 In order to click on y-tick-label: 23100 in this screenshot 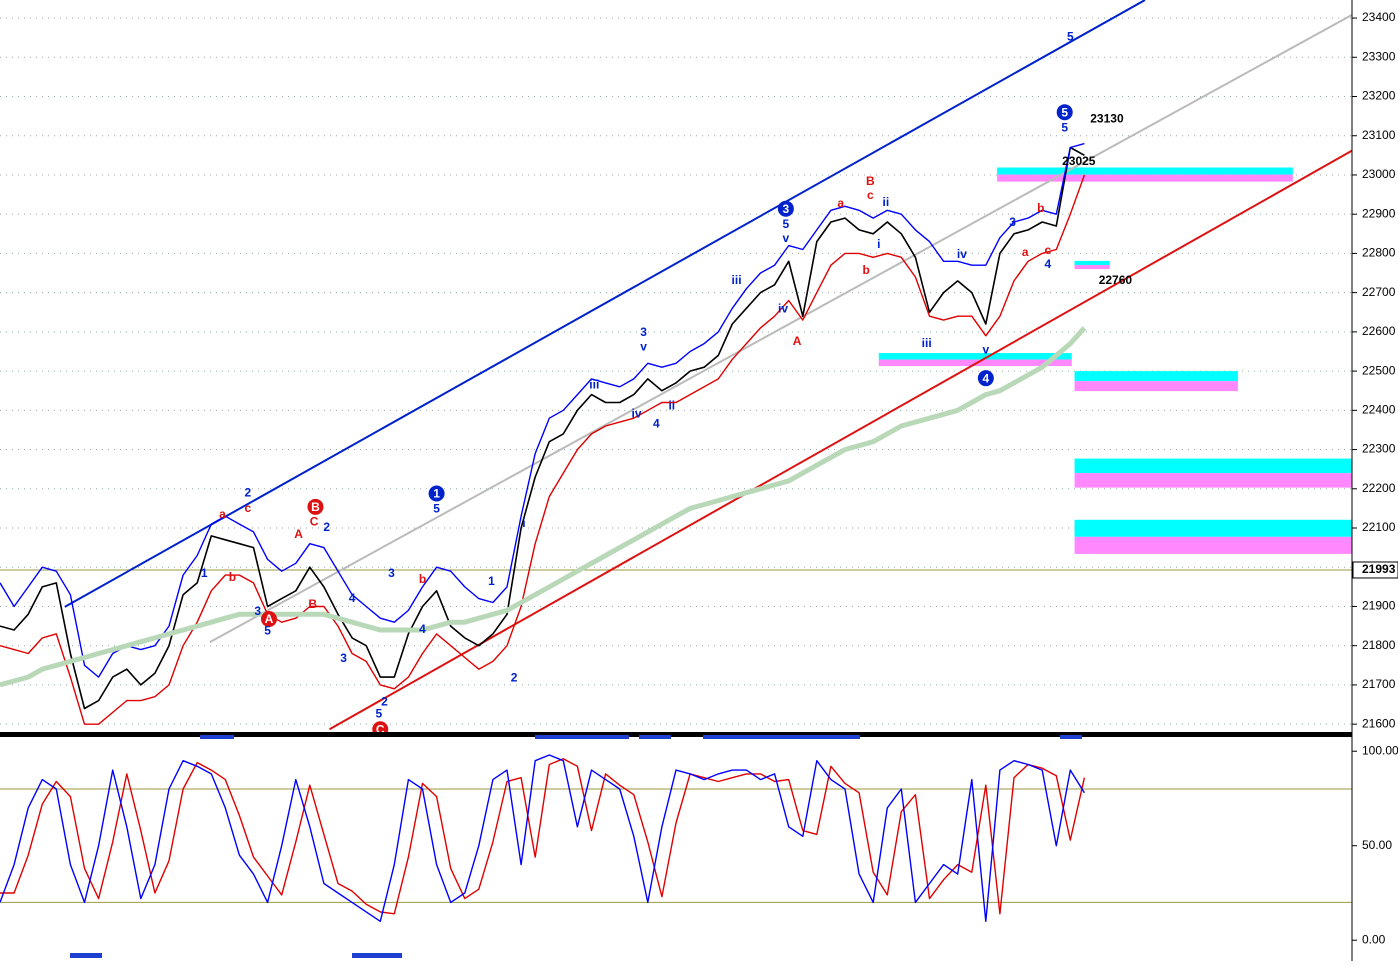, I will do `click(1379, 135)`.